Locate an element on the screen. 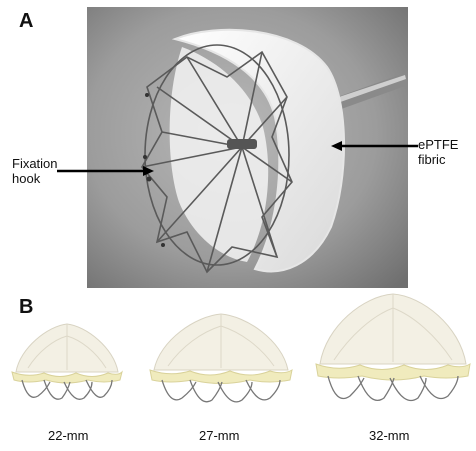 Image resolution: width=476 pixels, height=451 pixels. size-label-27mm: 27-mm is located at coordinates (219, 435).